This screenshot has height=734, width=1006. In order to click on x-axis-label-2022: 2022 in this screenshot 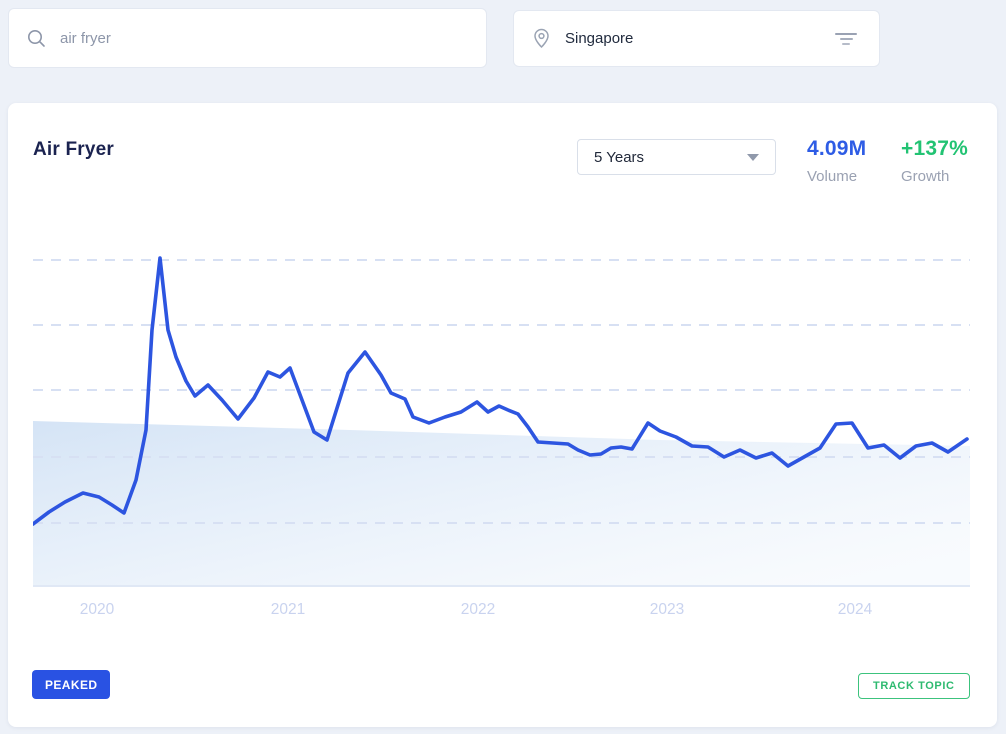, I will do `click(478, 609)`.